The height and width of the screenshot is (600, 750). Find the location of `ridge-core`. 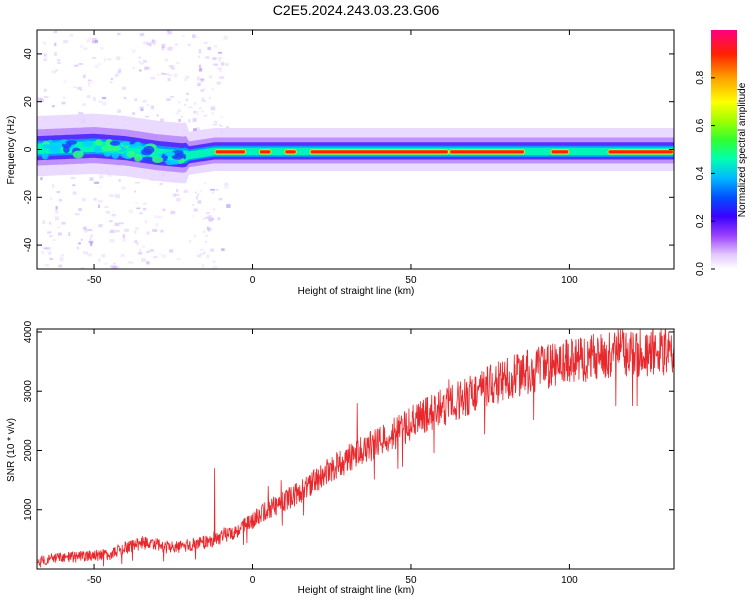

ridge-core is located at coordinates (265, 152).